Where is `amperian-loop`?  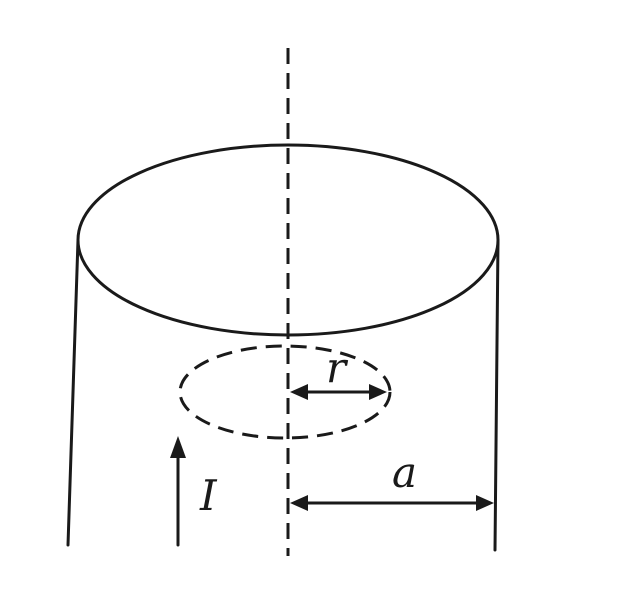 amperian-loop is located at coordinates (285, 392).